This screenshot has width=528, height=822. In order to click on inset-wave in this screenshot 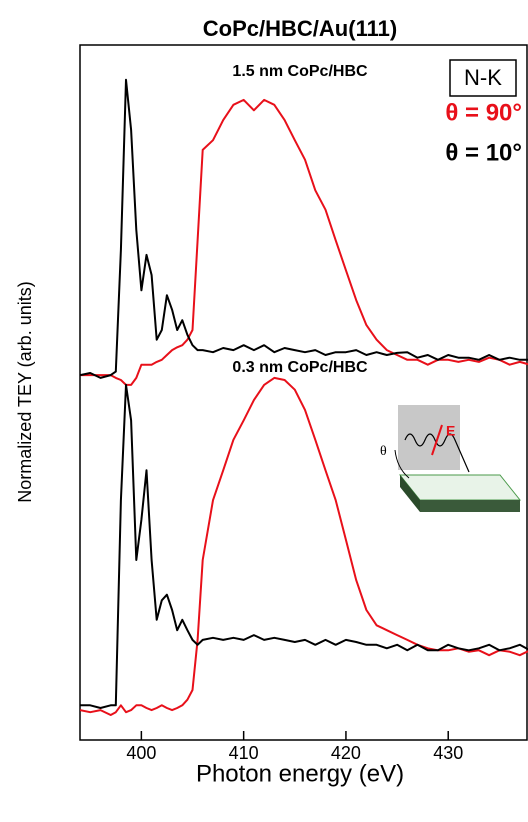, I will do `click(437, 453)`.